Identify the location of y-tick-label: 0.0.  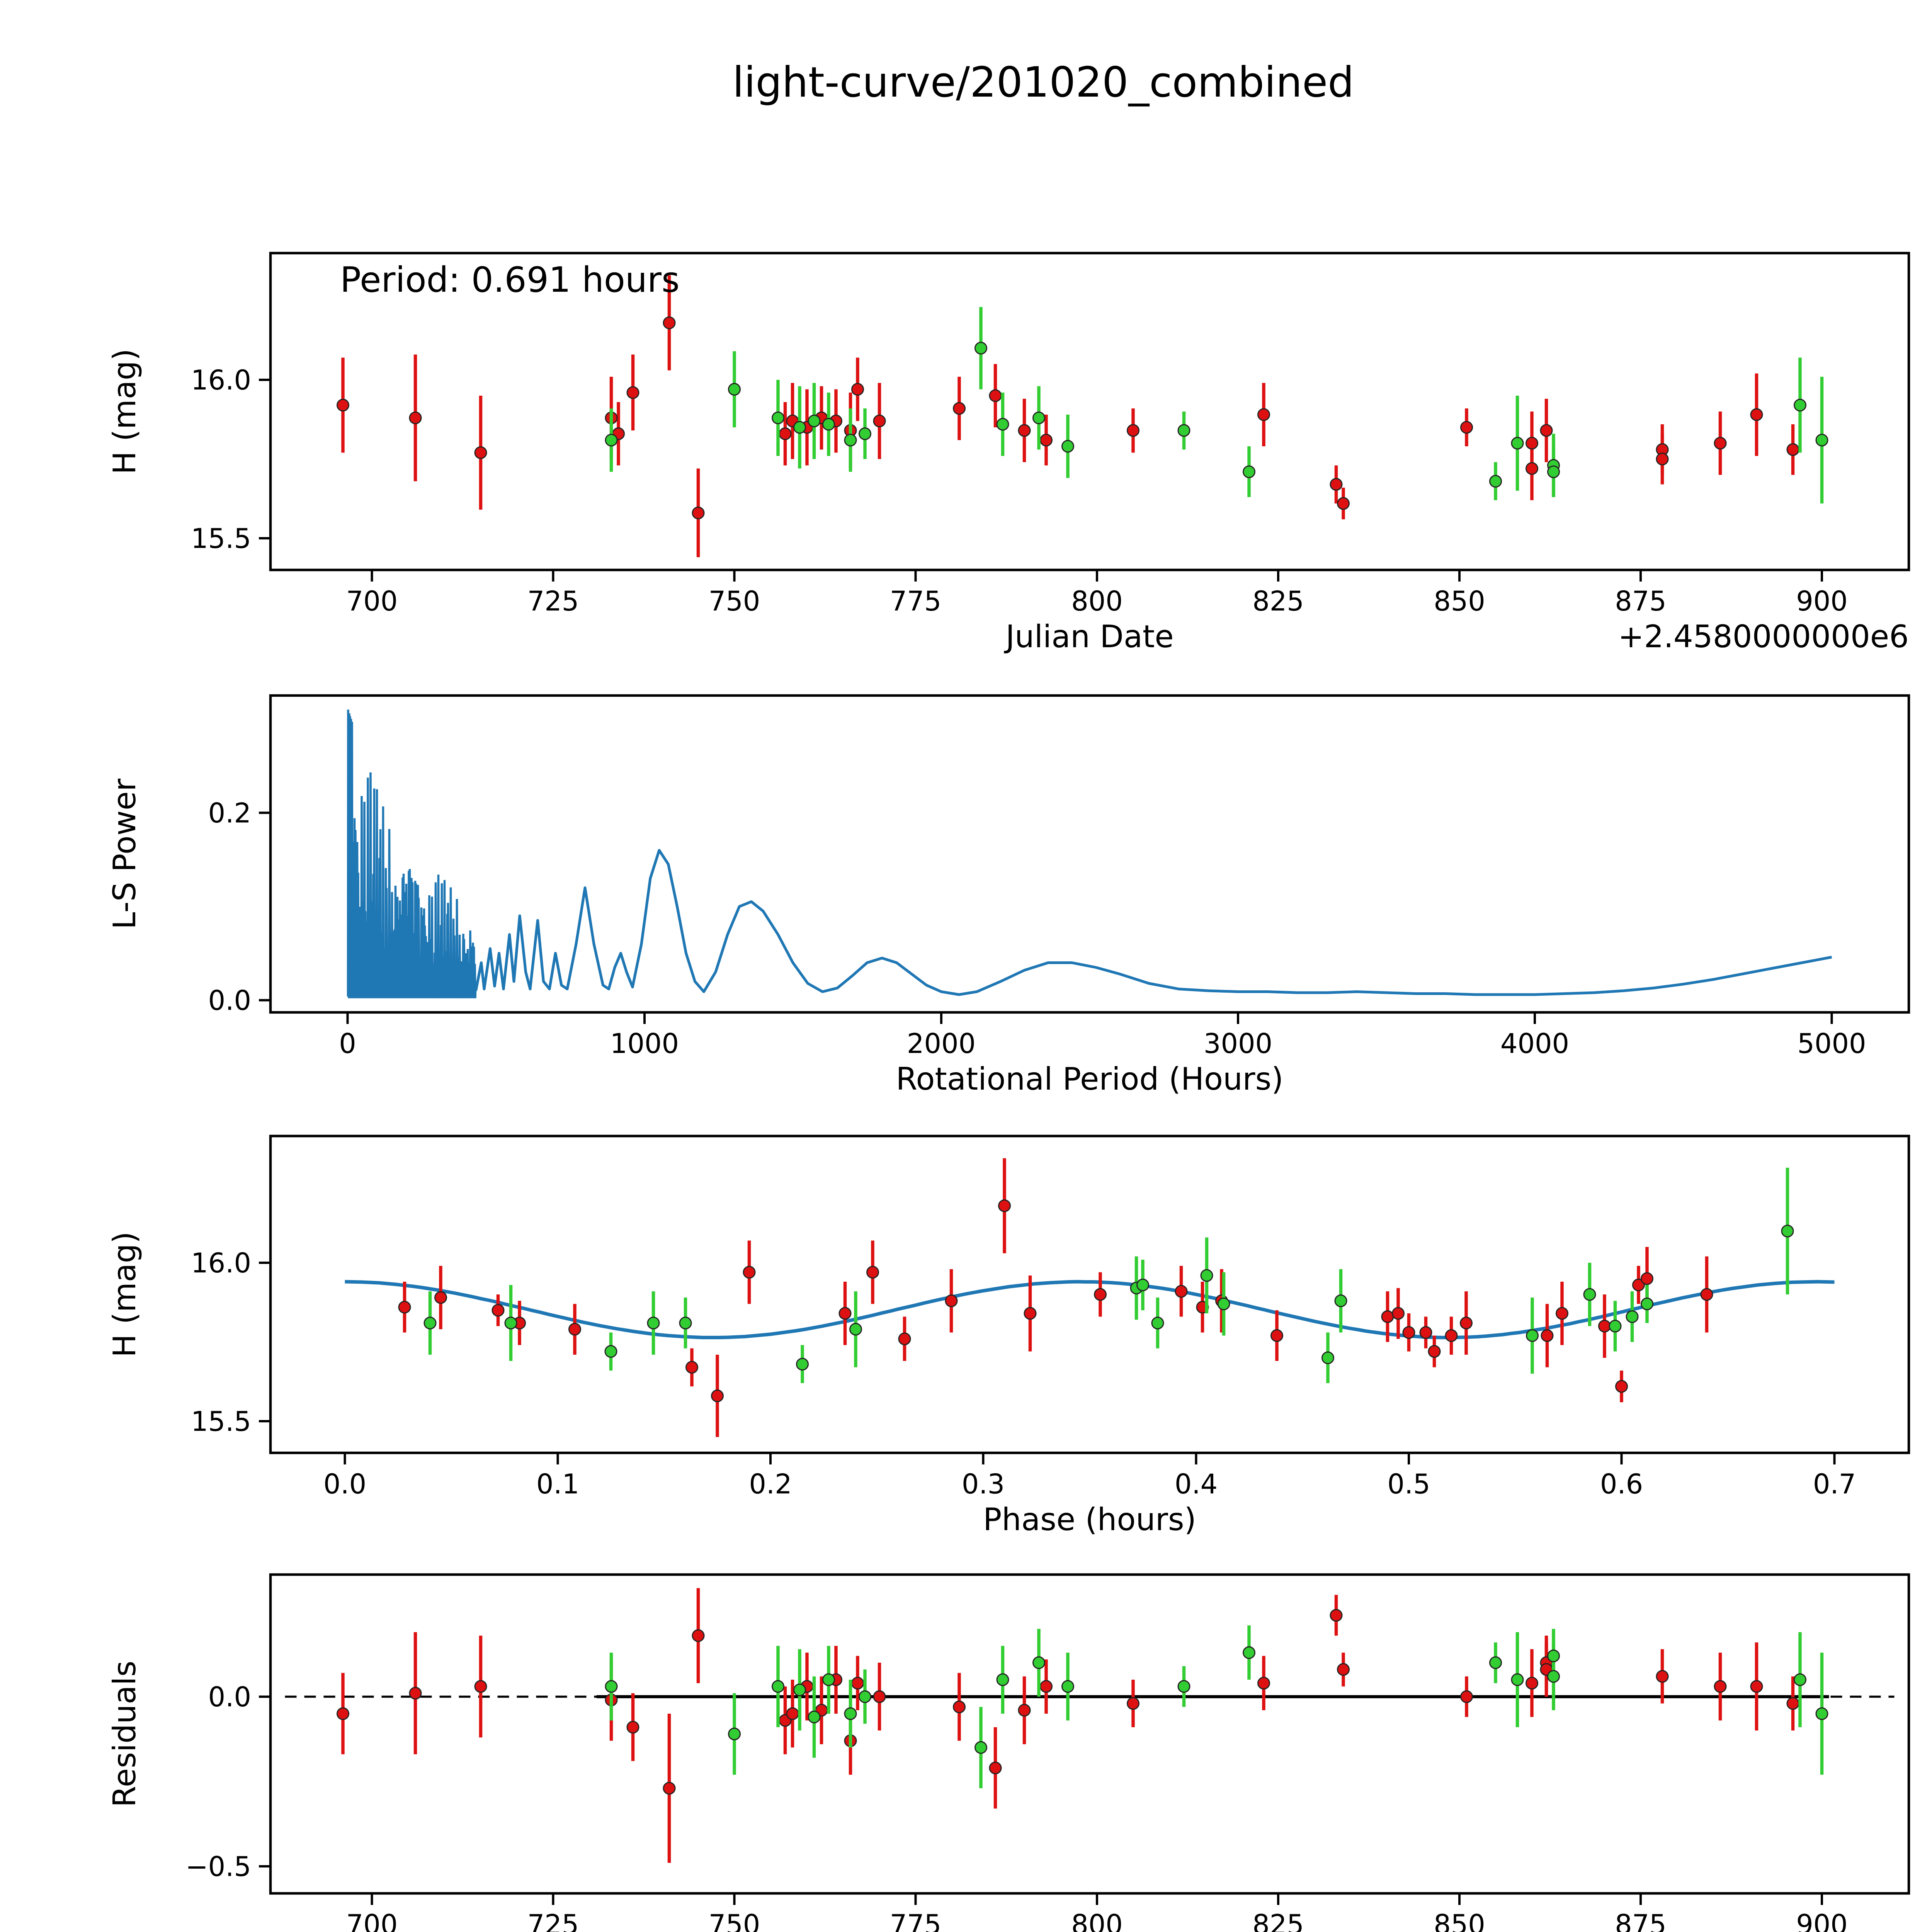
(230, 1697).